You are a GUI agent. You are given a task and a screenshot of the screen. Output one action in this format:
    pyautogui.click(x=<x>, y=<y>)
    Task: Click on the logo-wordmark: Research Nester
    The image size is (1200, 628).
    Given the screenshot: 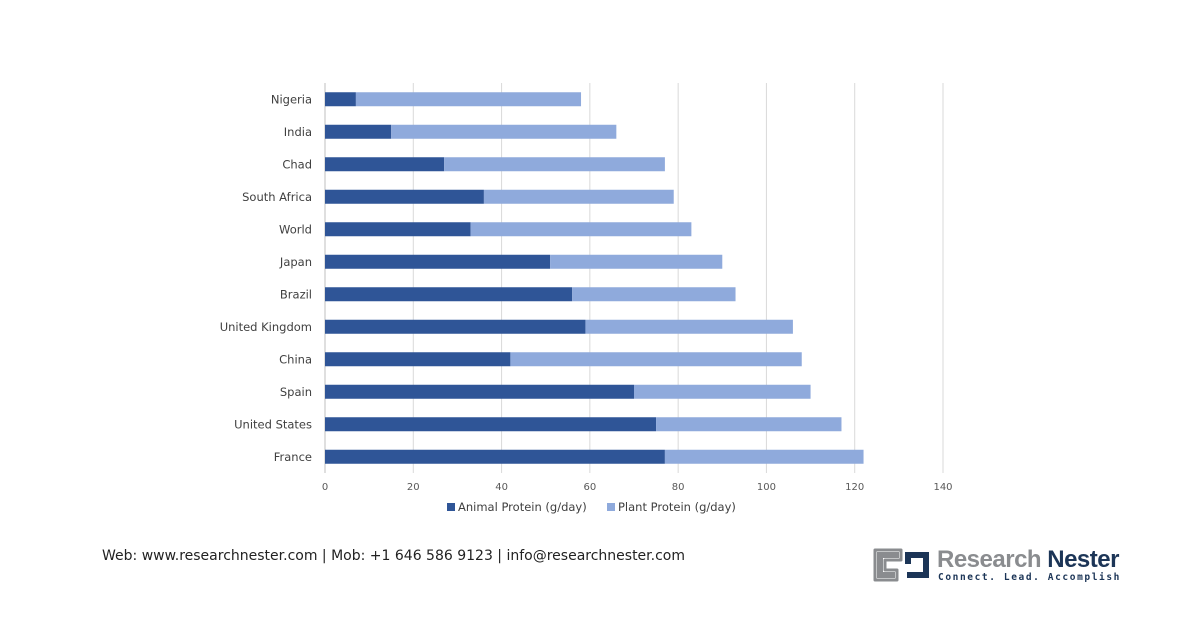 What is the action you would take?
    pyautogui.click(x=1028, y=560)
    